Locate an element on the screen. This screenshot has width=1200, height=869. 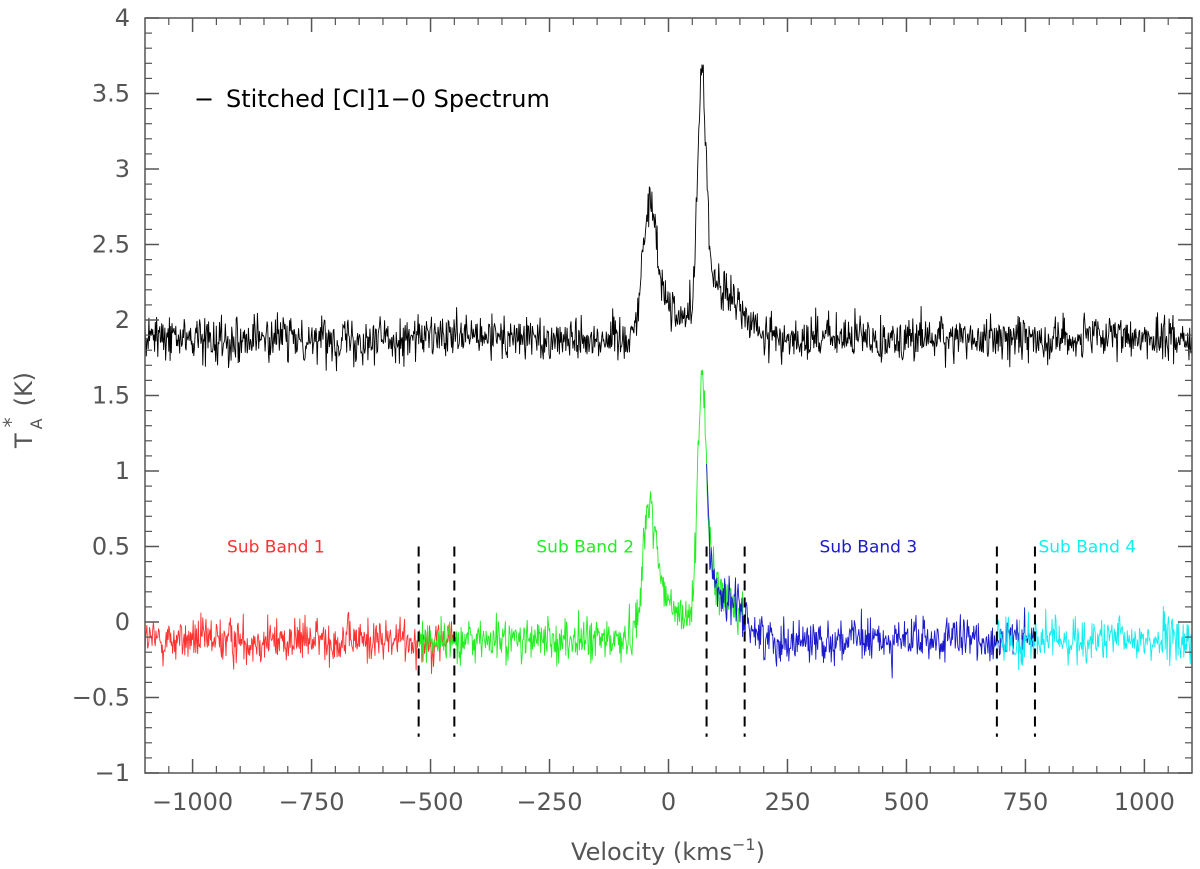
band-label-1: Sub Band 1 is located at coordinates (276, 548).